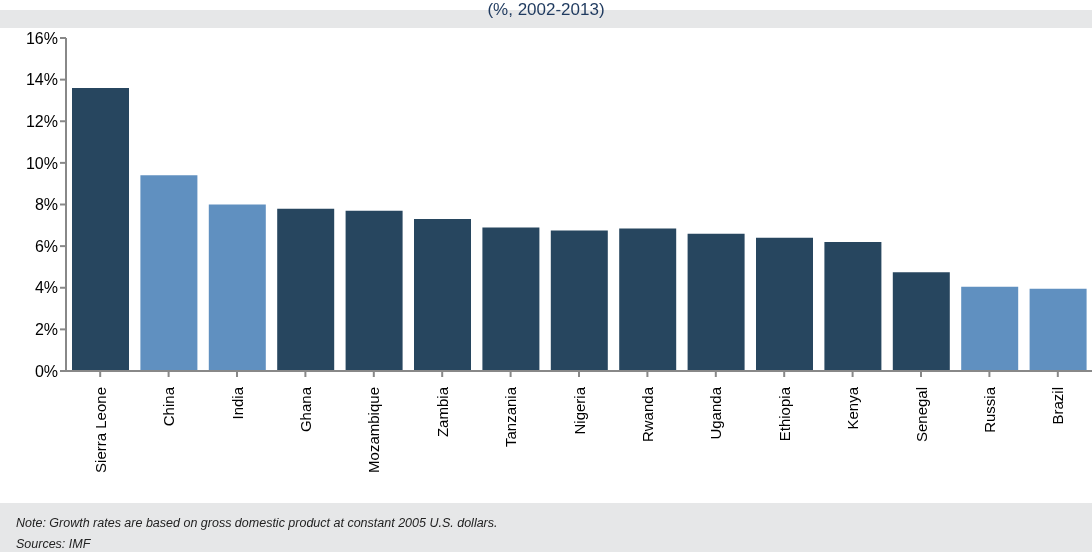 This screenshot has height=552, width=1092. Describe the element at coordinates (46, 371) in the screenshot. I see `y-tick-label: 0%` at that location.